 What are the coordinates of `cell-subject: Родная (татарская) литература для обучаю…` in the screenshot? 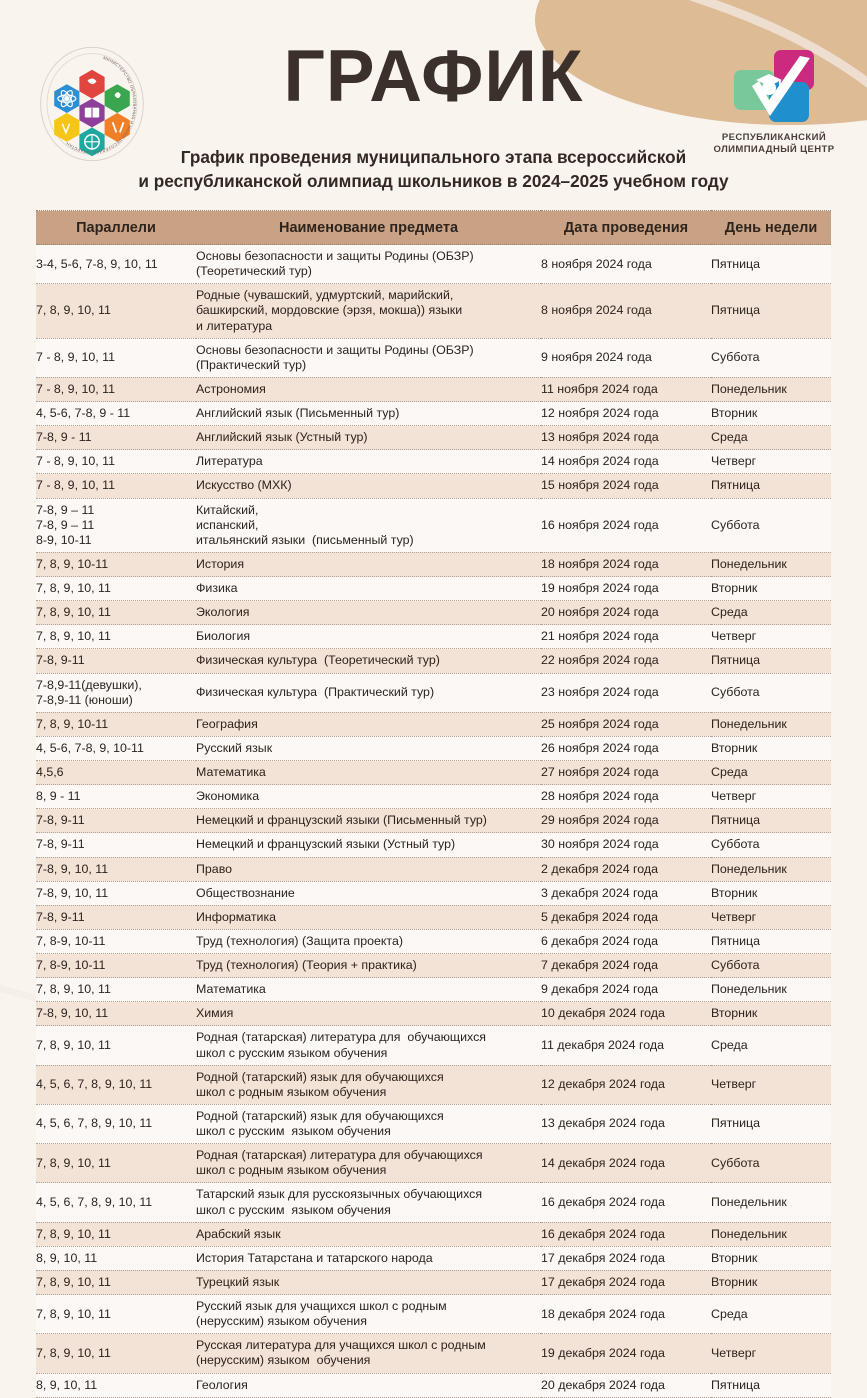 It's located at (368, 1163).